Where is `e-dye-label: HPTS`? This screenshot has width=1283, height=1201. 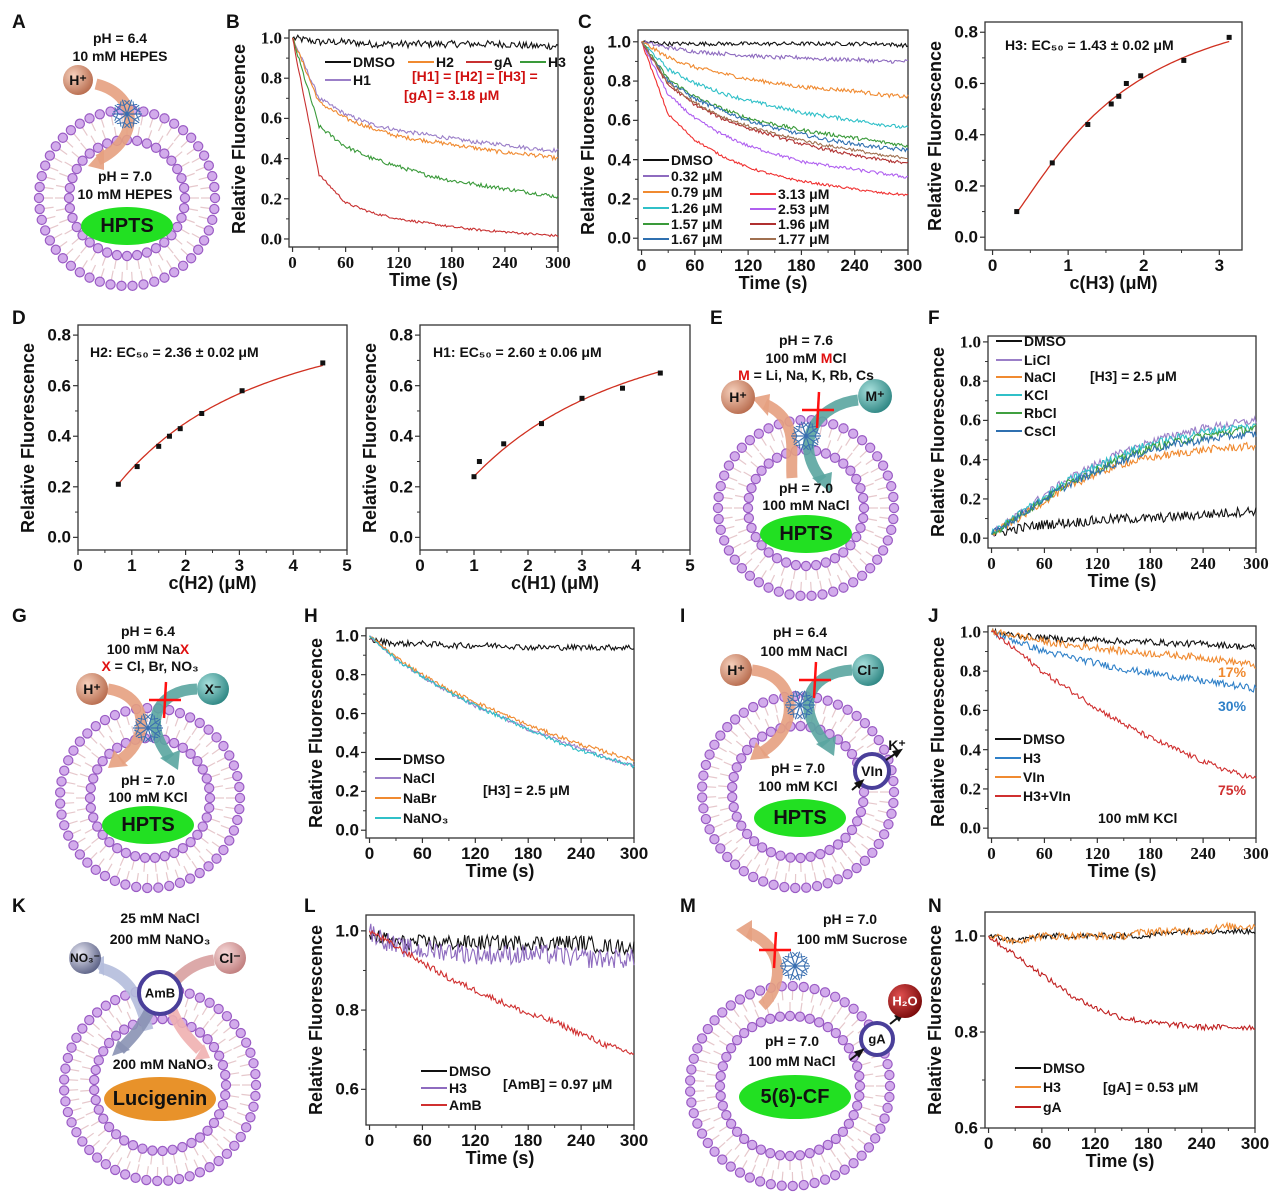 e-dye-label: HPTS is located at coordinates (806, 534).